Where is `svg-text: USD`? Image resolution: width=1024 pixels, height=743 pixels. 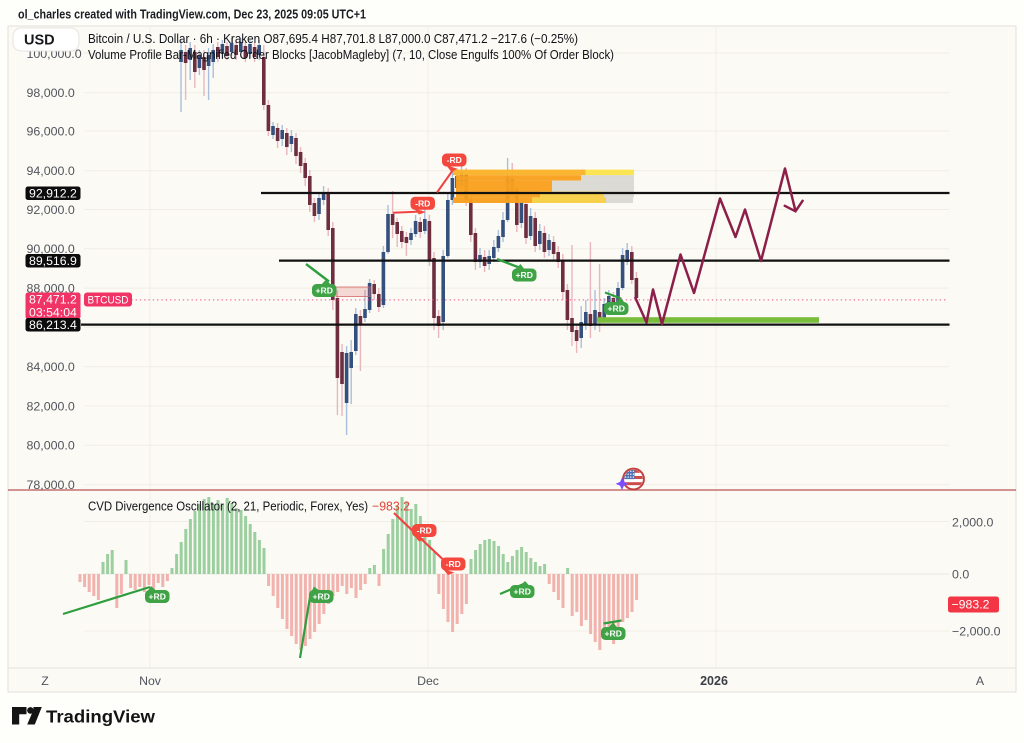 svg-text: USD is located at coordinates (39, 41).